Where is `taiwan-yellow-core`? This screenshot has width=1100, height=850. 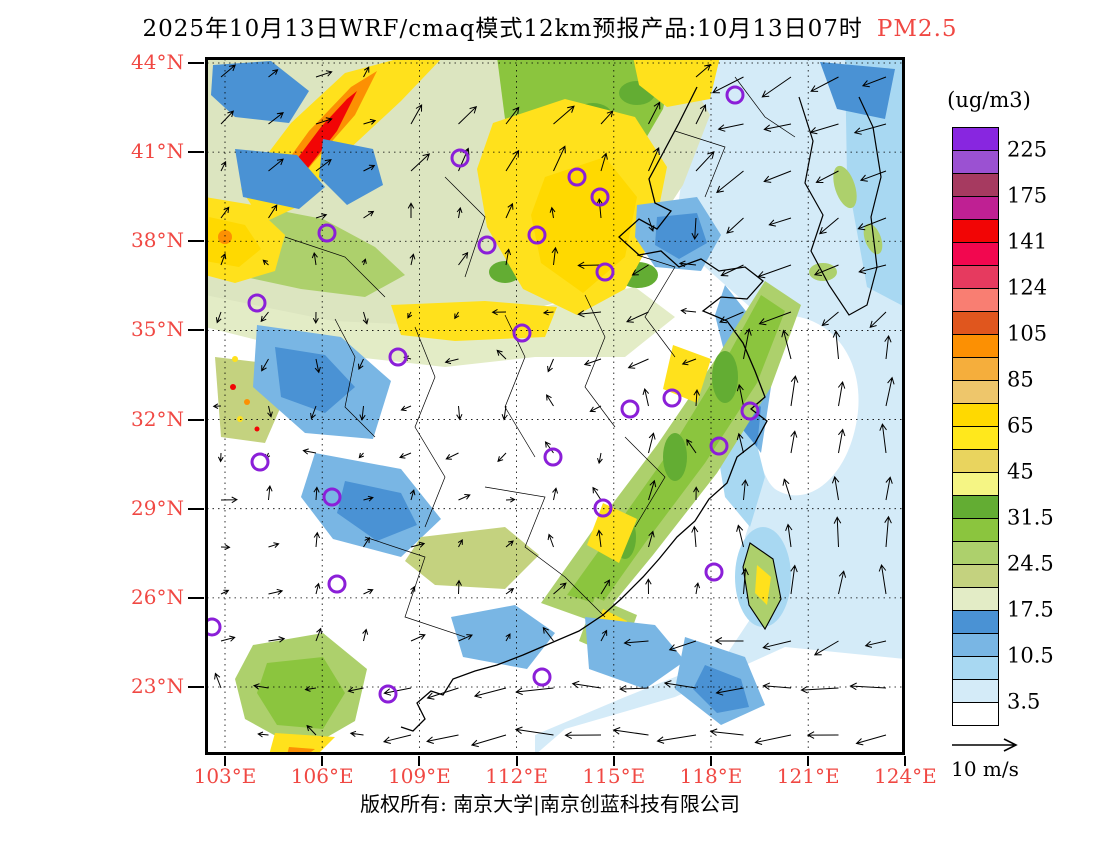 taiwan-yellow-core is located at coordinates (763, 585).